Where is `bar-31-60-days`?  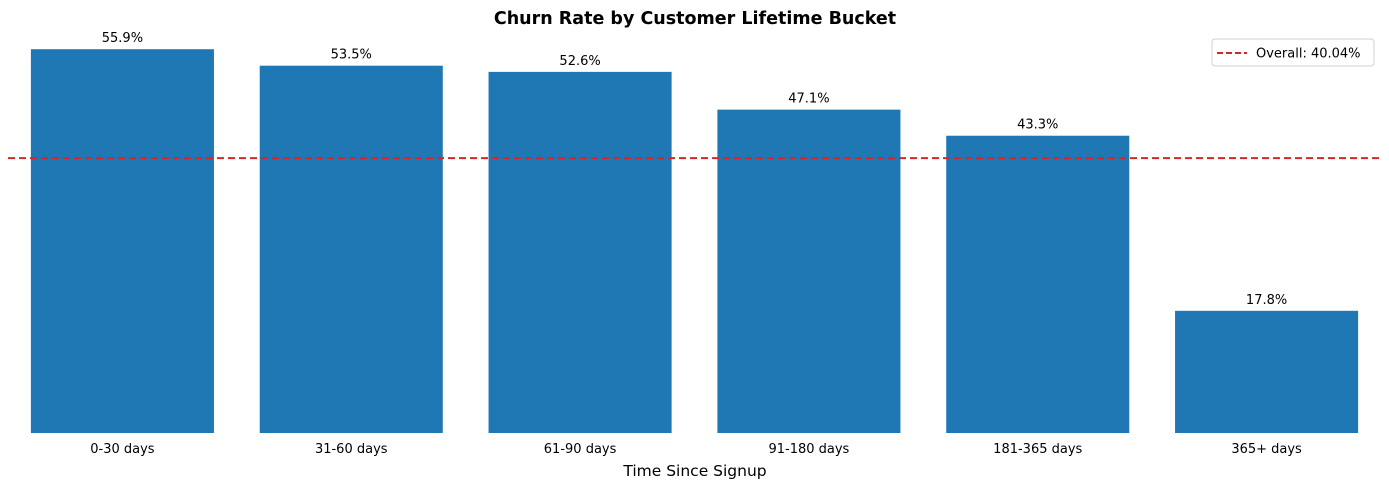
bar-31-60-days is located at coordinates (351, 249).